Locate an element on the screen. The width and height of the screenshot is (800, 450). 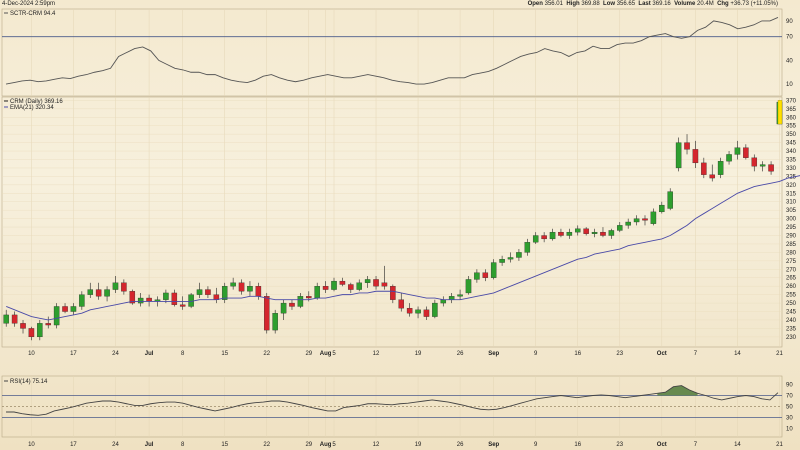
x-tick-label-rsi: Aug is located at coordinates (326, 445).